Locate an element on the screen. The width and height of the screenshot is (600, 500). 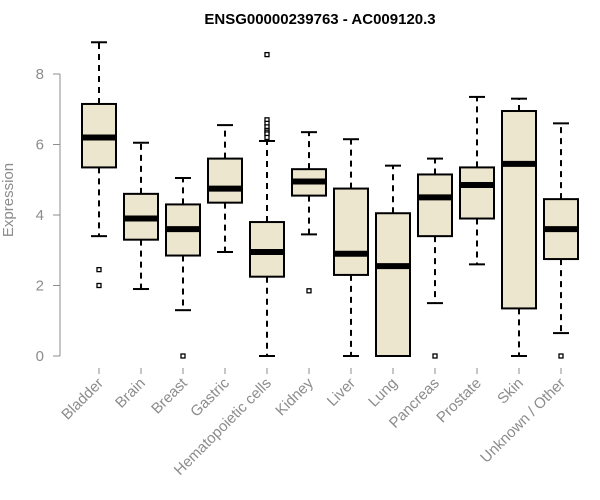
x-tick-label: Bladder is located at coordinates (82, 399).